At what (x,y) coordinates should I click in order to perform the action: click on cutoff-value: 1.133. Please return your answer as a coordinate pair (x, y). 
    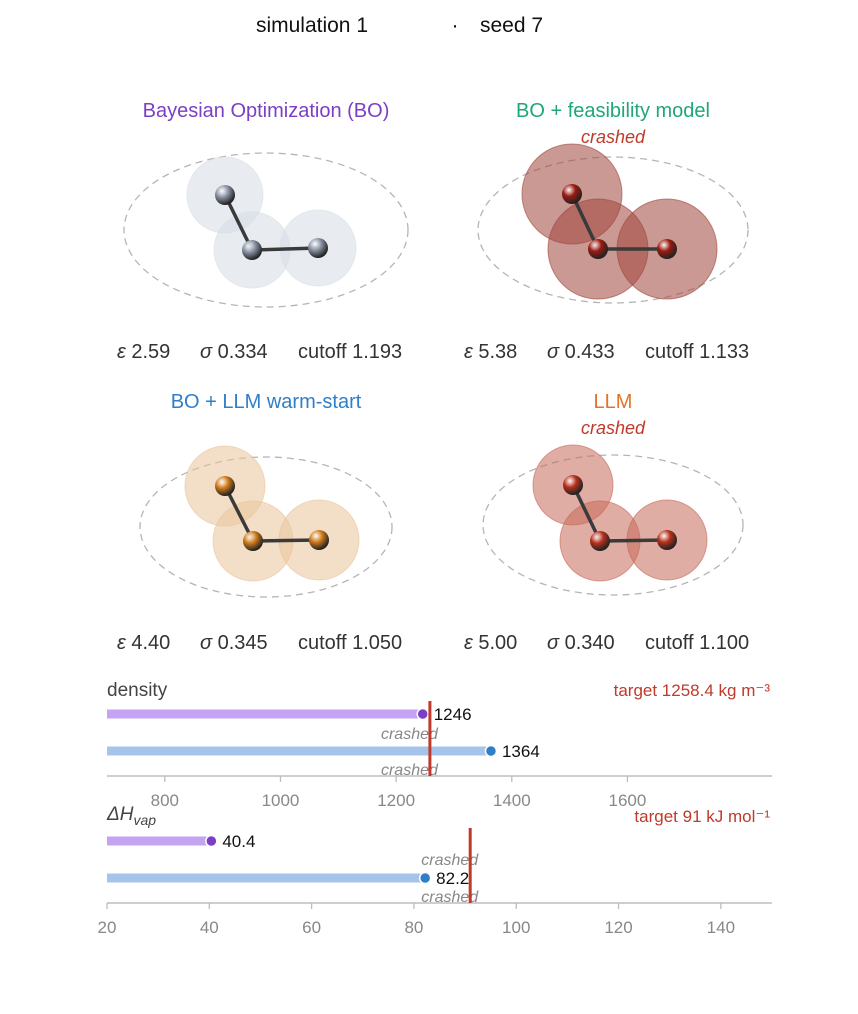
    Looking at the image, I should click on (724, 352).